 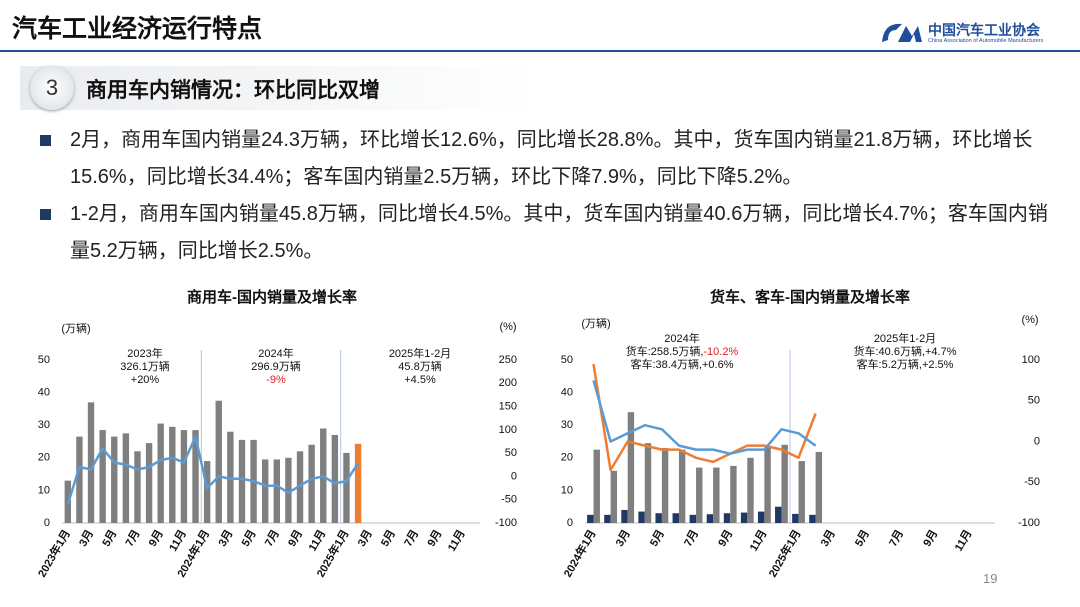 What do you see at coordinates (508, 383) in the screenshot?
I see `y2-tick-label: 200` at bounding box center [508, 383].